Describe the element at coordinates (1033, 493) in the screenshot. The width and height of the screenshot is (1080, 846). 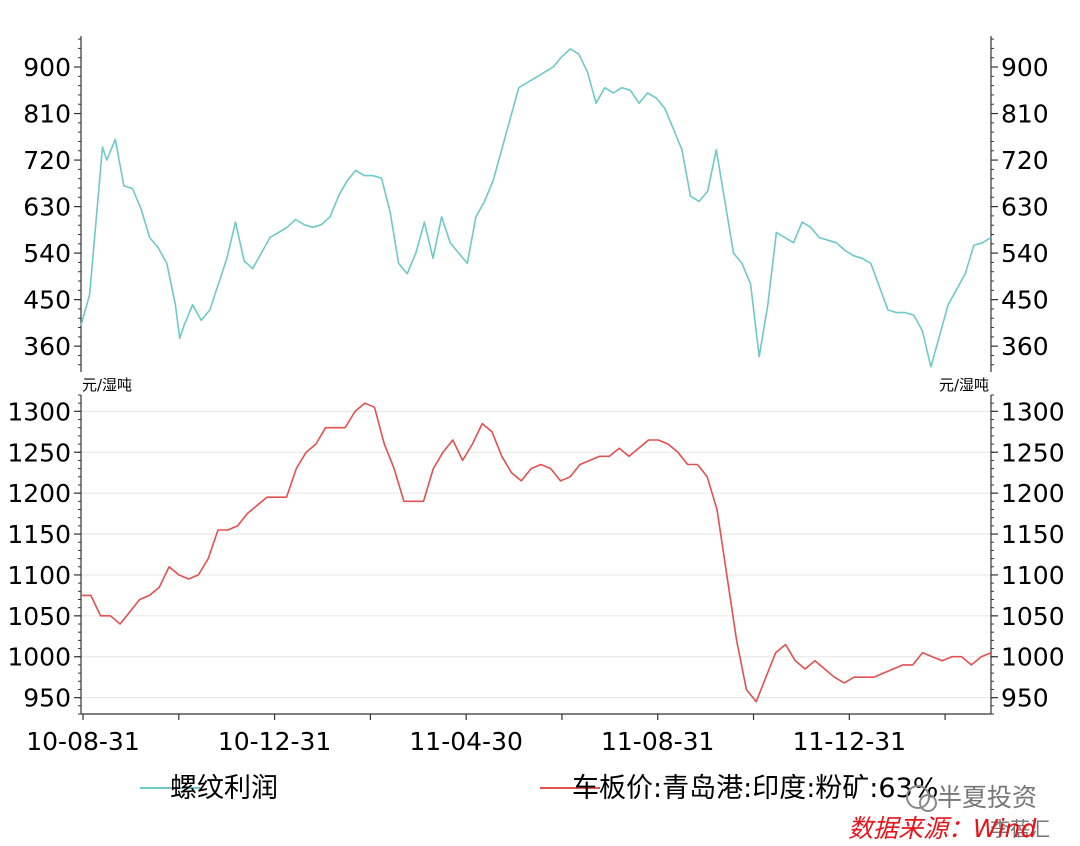
I see `y-tick-label-right: 1200` at that location.